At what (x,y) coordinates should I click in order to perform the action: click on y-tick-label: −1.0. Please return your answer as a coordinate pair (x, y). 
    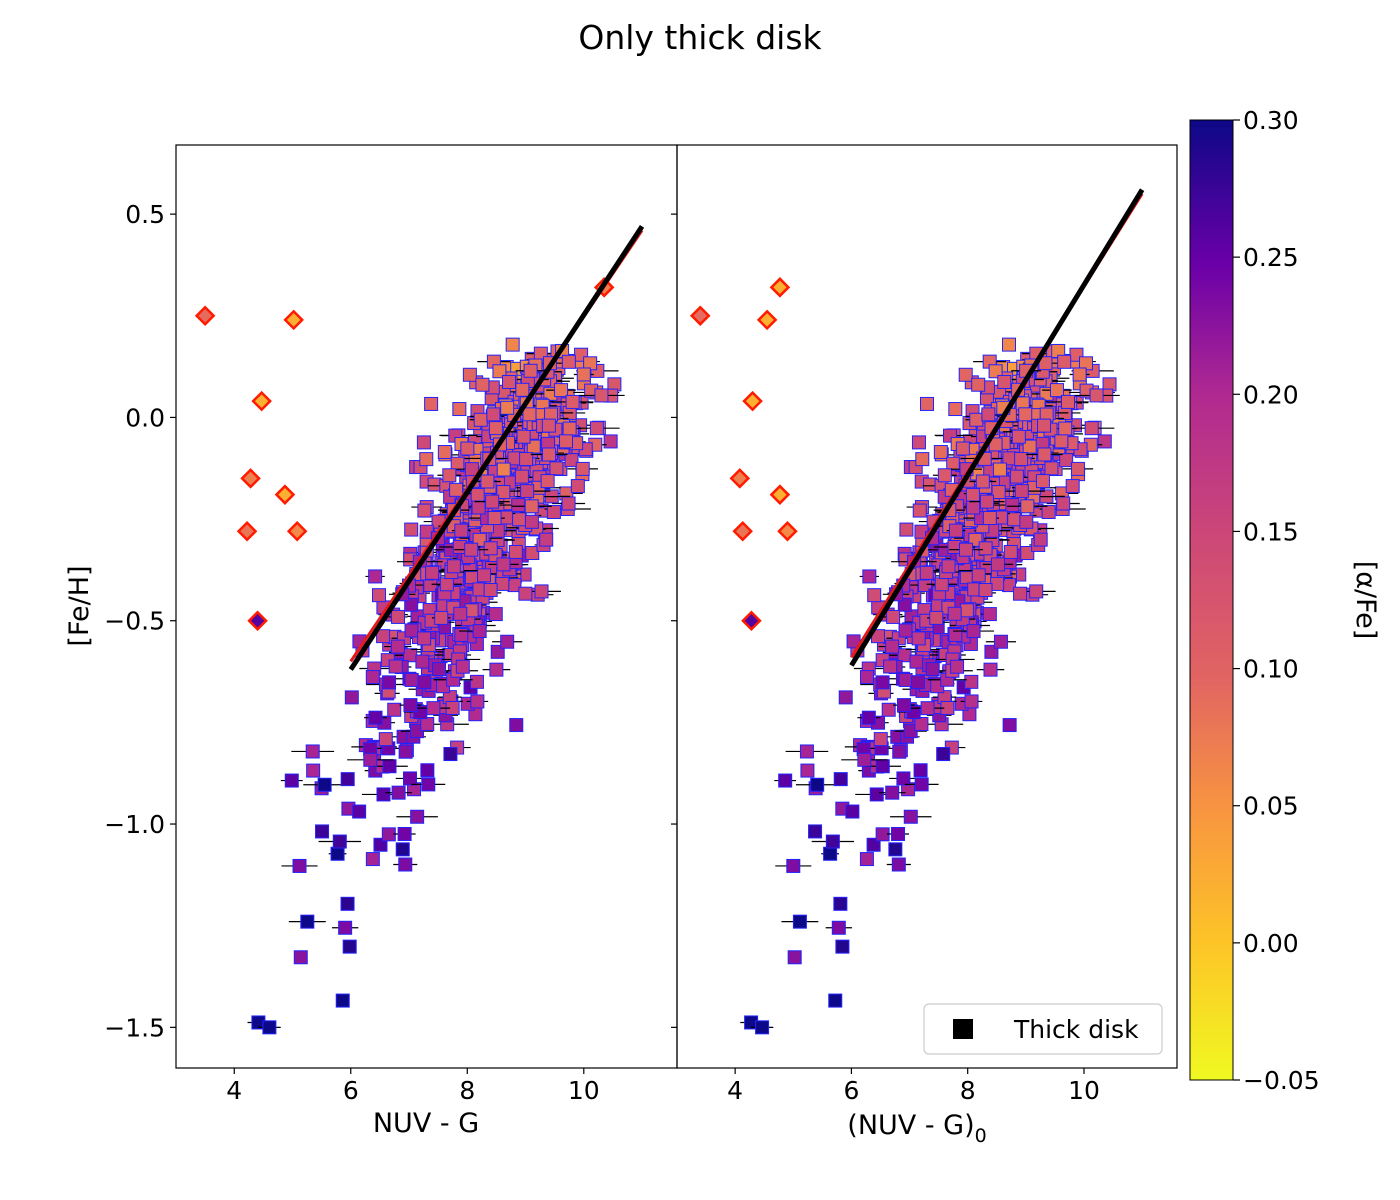
    Looking at the image, I should click on (134, 824).